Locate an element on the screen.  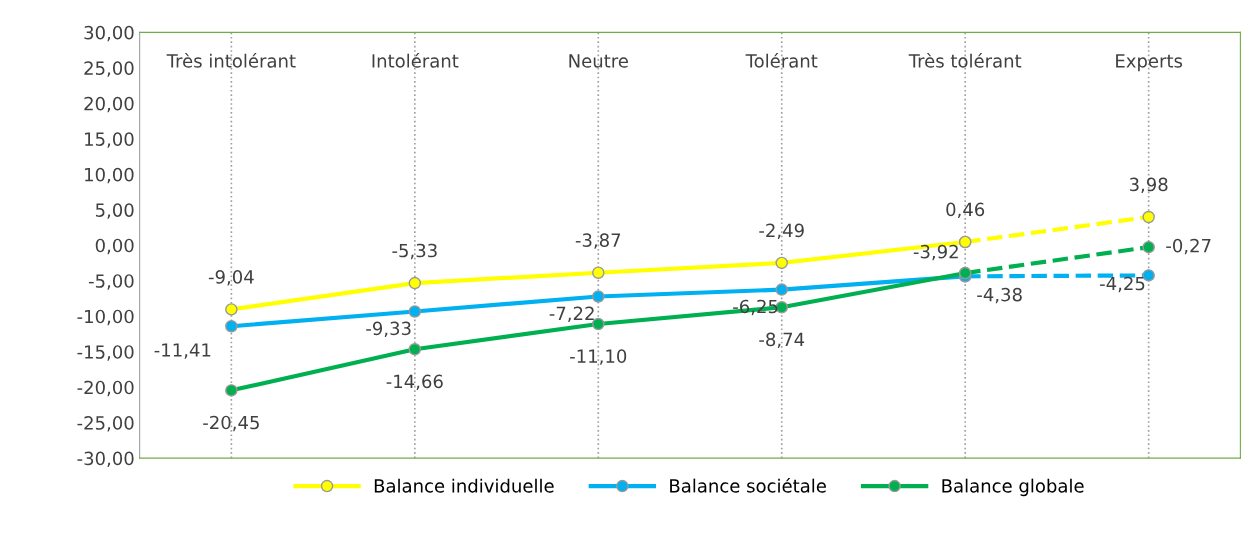
x-tick-label: Intolérant is located at coordinates (415, 60).